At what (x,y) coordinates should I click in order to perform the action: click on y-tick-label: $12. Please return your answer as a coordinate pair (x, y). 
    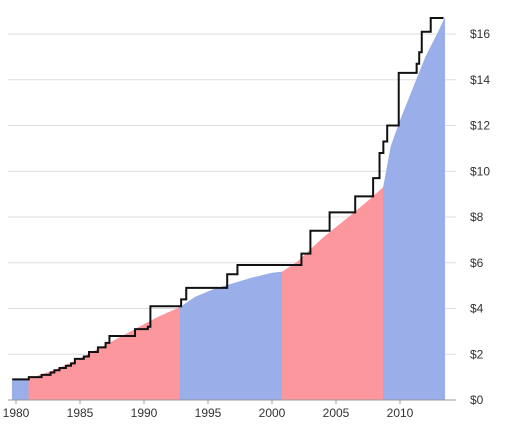
    Looking at the image, I should click on (480, 126).